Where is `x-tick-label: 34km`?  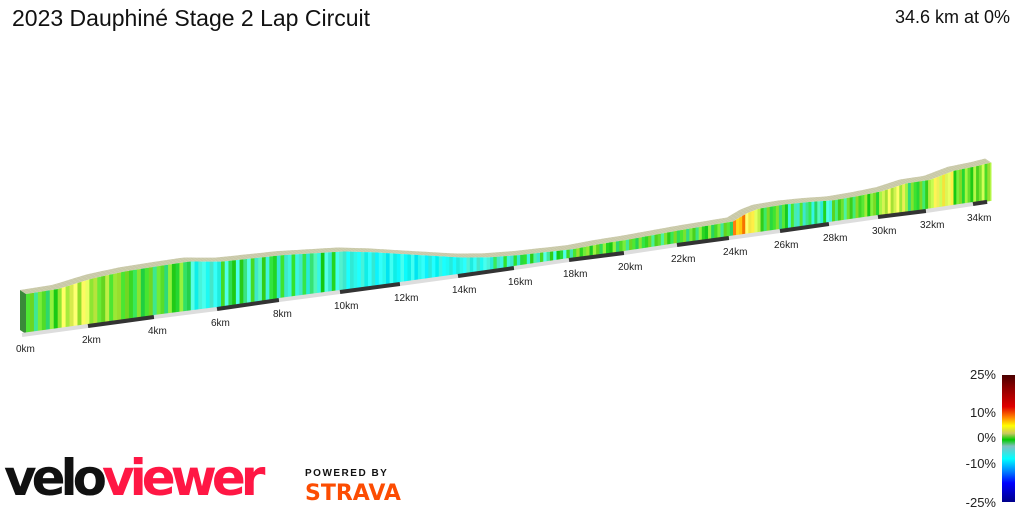 x-tick-label: 34km is located at coordinates (979, 218).